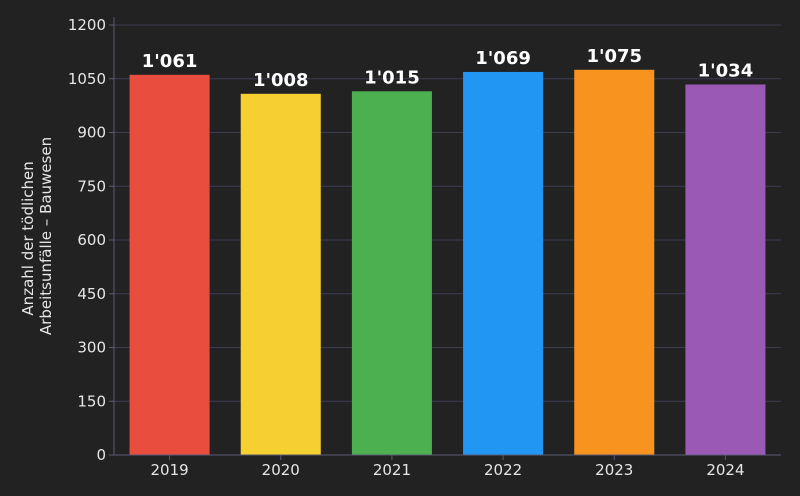 This screenshot has height=496, width=800. I want to click on y-tick-label: 300, so click(91, 348).